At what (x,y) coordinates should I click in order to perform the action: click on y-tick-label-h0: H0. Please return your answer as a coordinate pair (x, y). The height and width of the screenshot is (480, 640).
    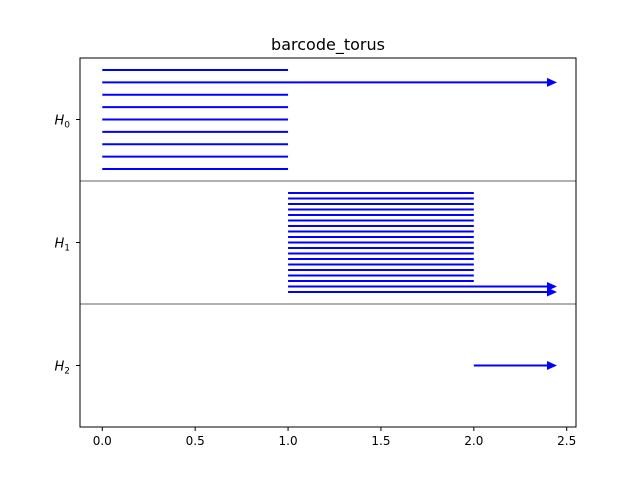
    Looking at the image, I should click on (62, 122).